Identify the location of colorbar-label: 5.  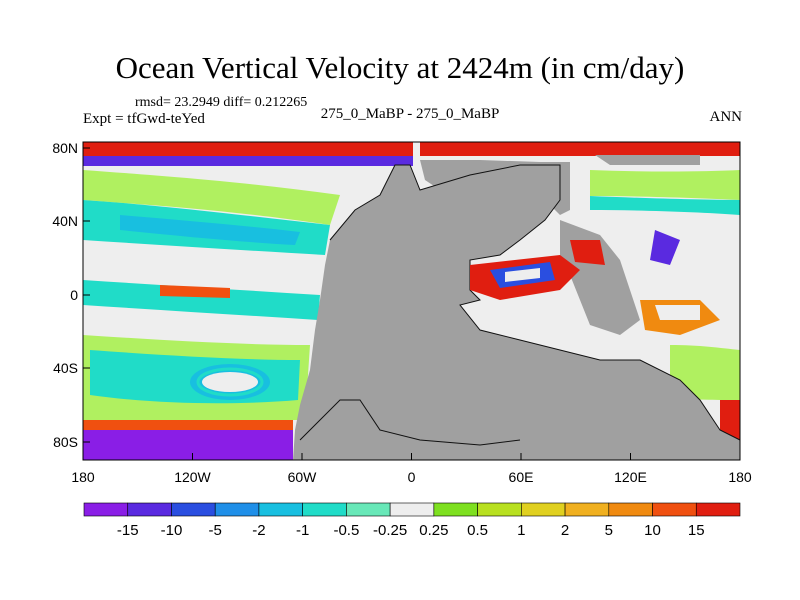
(609, 530).